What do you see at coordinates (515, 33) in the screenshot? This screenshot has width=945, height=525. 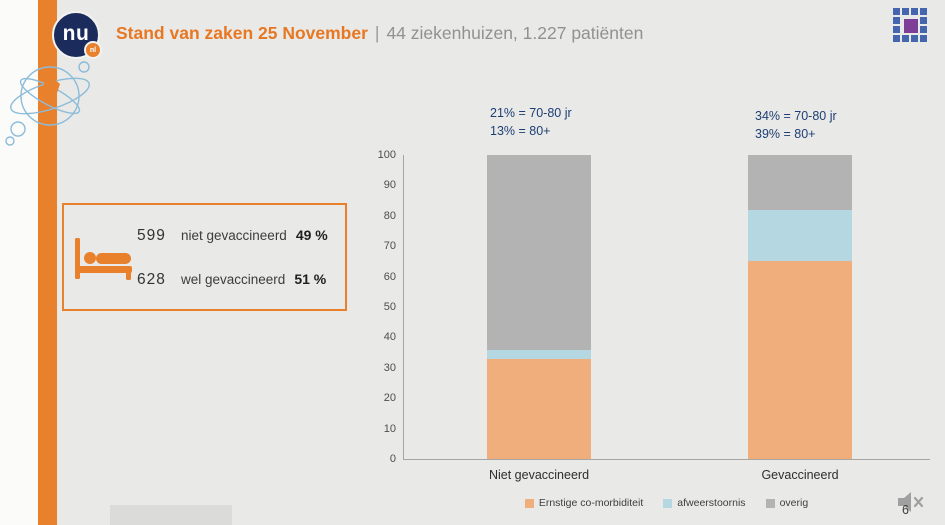 I see `header-subtitle: 44 ziekenhuizen, 1.227 patiënten` at bounding box center [515, 33].